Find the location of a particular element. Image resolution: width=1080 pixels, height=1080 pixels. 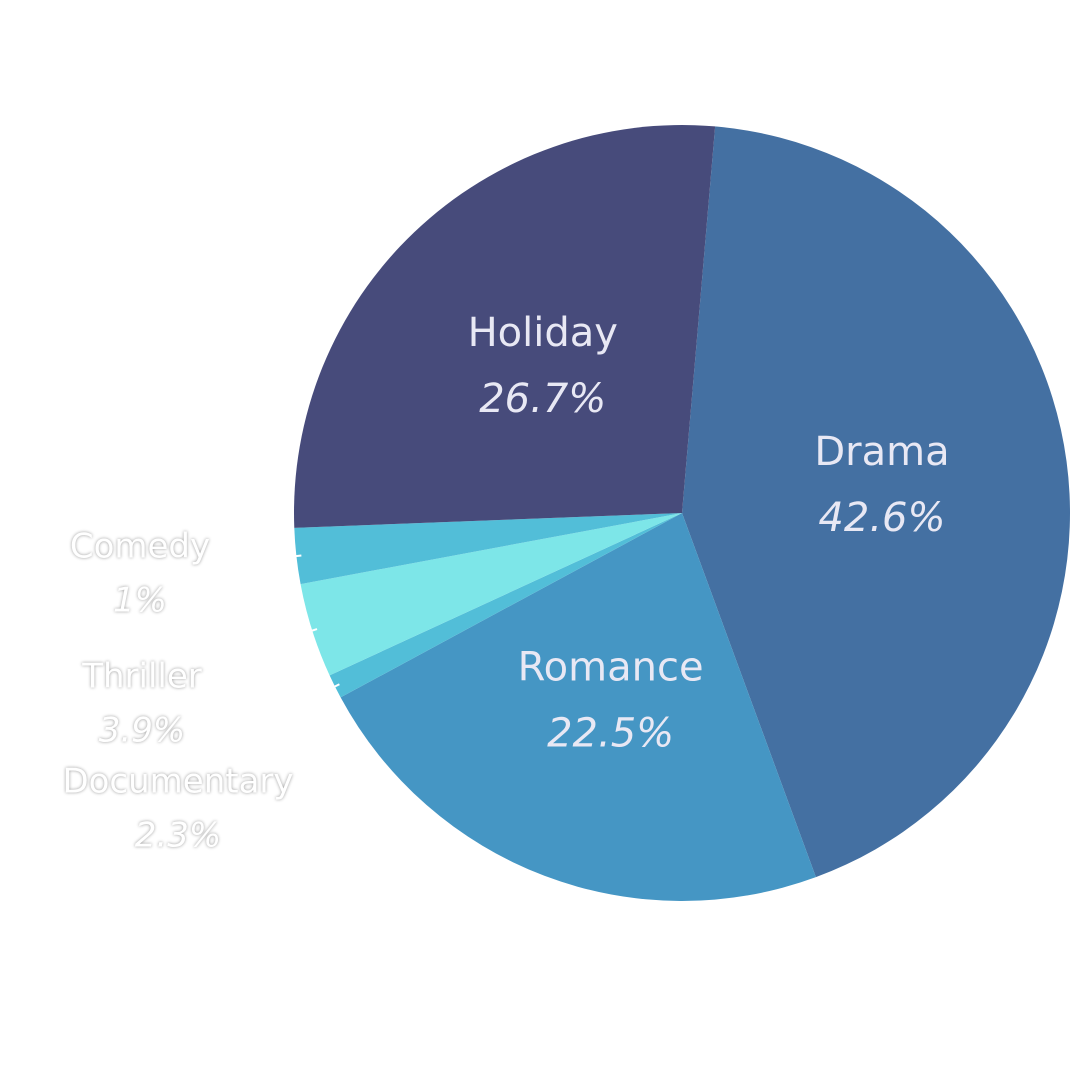

slice-value: 2.3% is located at coordinates (178, 836).